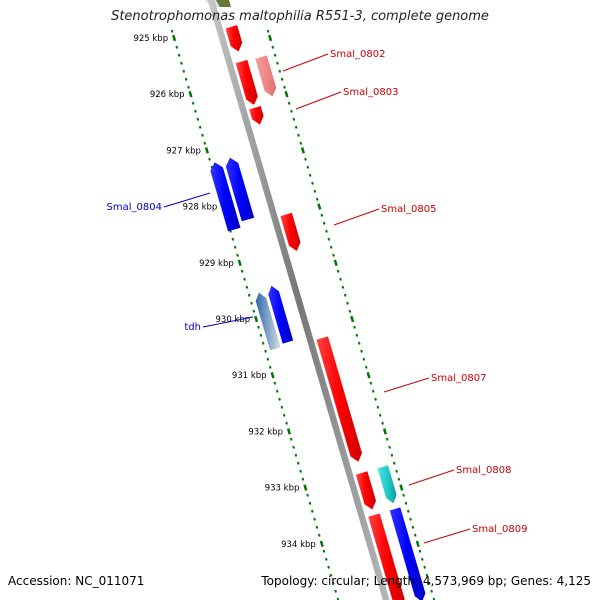  What do you see at coordinates (282, 489) in the screenshot?
I see `kbp-label: 933 kbp` at bounding box center [282, 489].